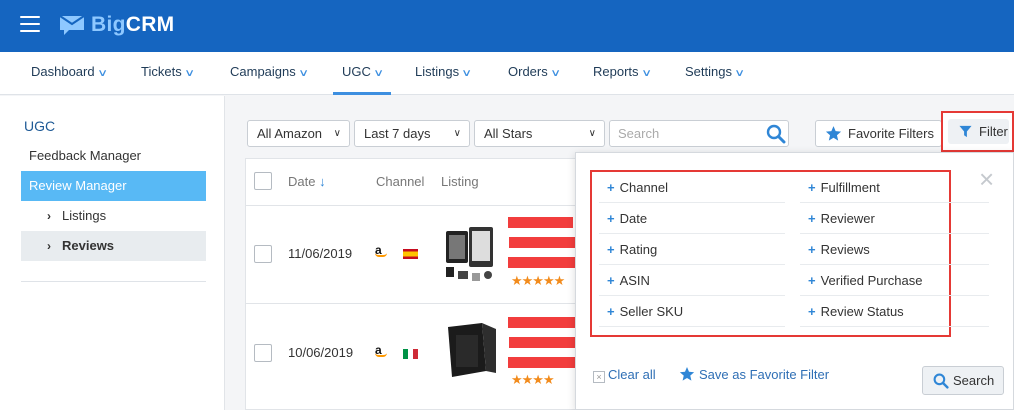 Image resolution: width=1014 pixels, height=410 pixels. What do you see at coordinates (63, 71) in the screenshot?
I see `nav-label: Dashboard` at bounding box center [63, 71].